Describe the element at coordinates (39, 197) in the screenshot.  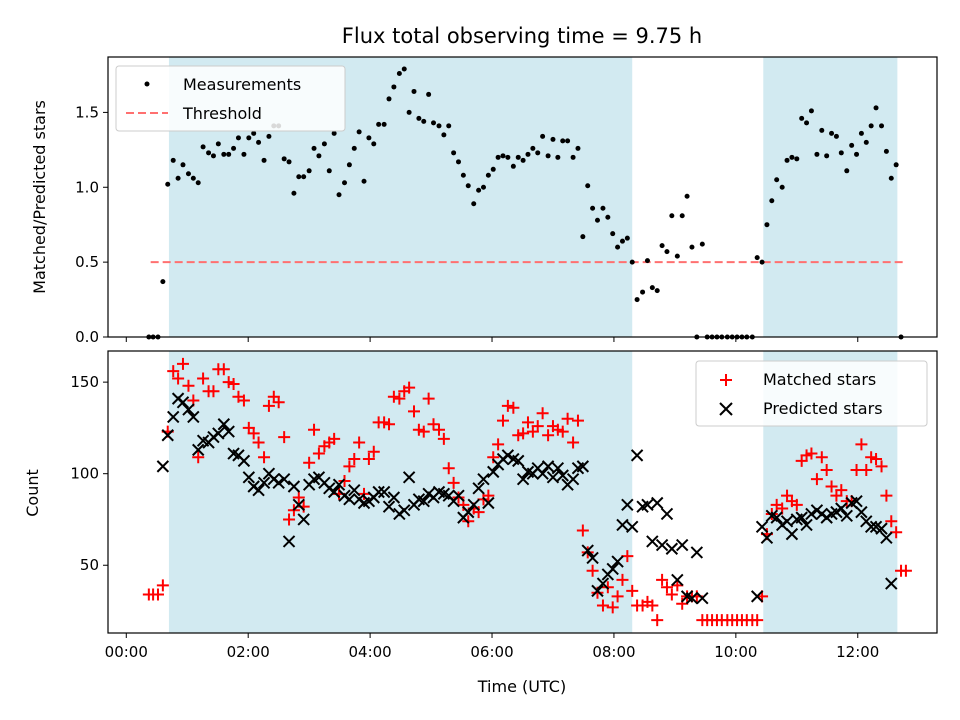
I see `top-y-axis-label: Matched/Predicted stars` at that location.